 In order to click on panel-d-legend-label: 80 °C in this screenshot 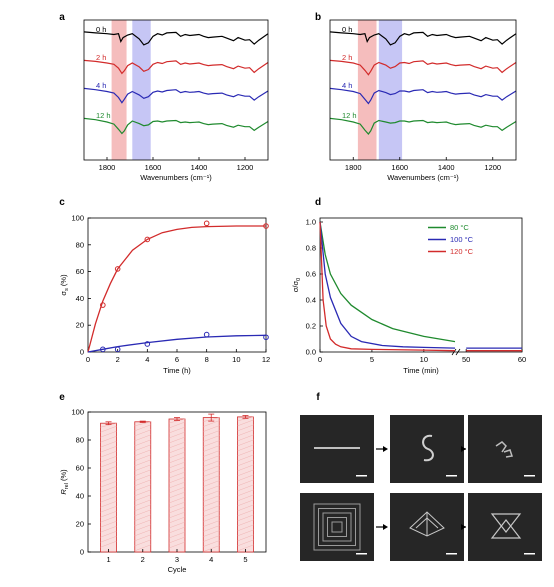, I will do `click(459, 227)`.